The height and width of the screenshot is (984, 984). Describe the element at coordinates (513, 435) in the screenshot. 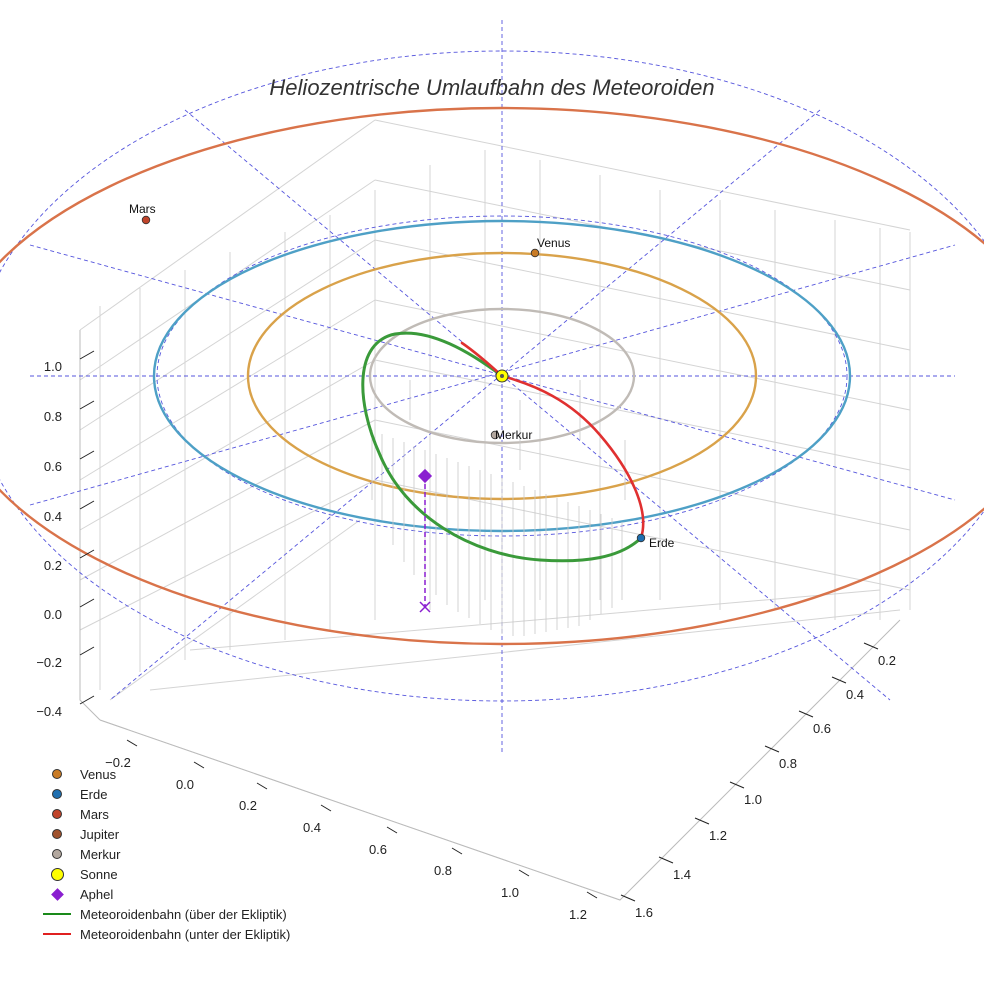

I see `planet-merkur-label: Merkur` at that location.